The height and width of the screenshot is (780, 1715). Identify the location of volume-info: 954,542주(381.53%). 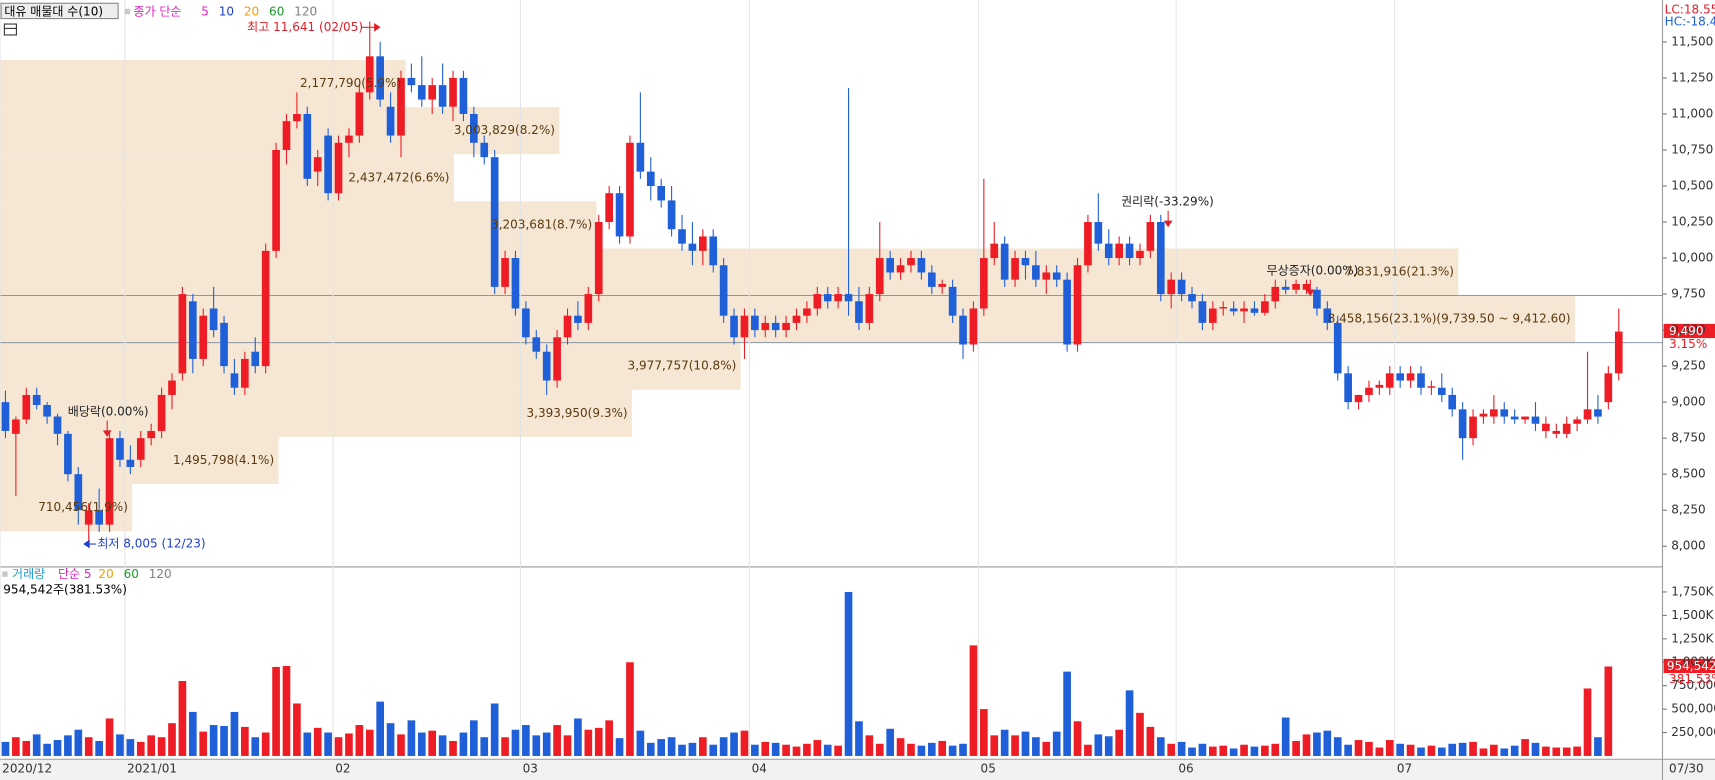
(65, 589).